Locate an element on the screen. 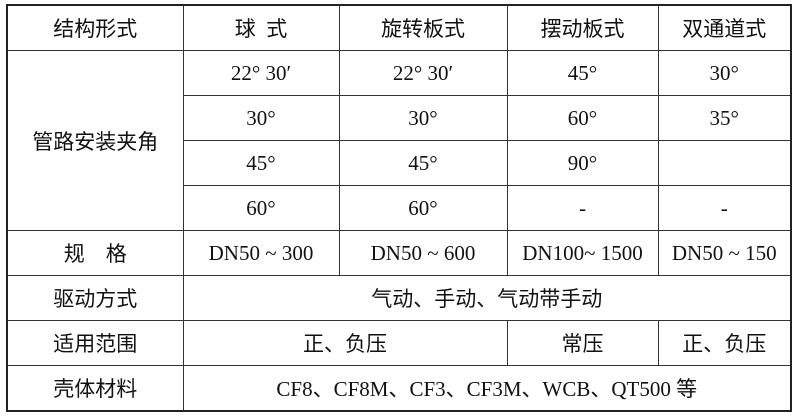 Image resolution: width=798 pixels, height=419 pixels. drive-value: 气动、手动、气动带手动 is located at coordinates (487, 298).